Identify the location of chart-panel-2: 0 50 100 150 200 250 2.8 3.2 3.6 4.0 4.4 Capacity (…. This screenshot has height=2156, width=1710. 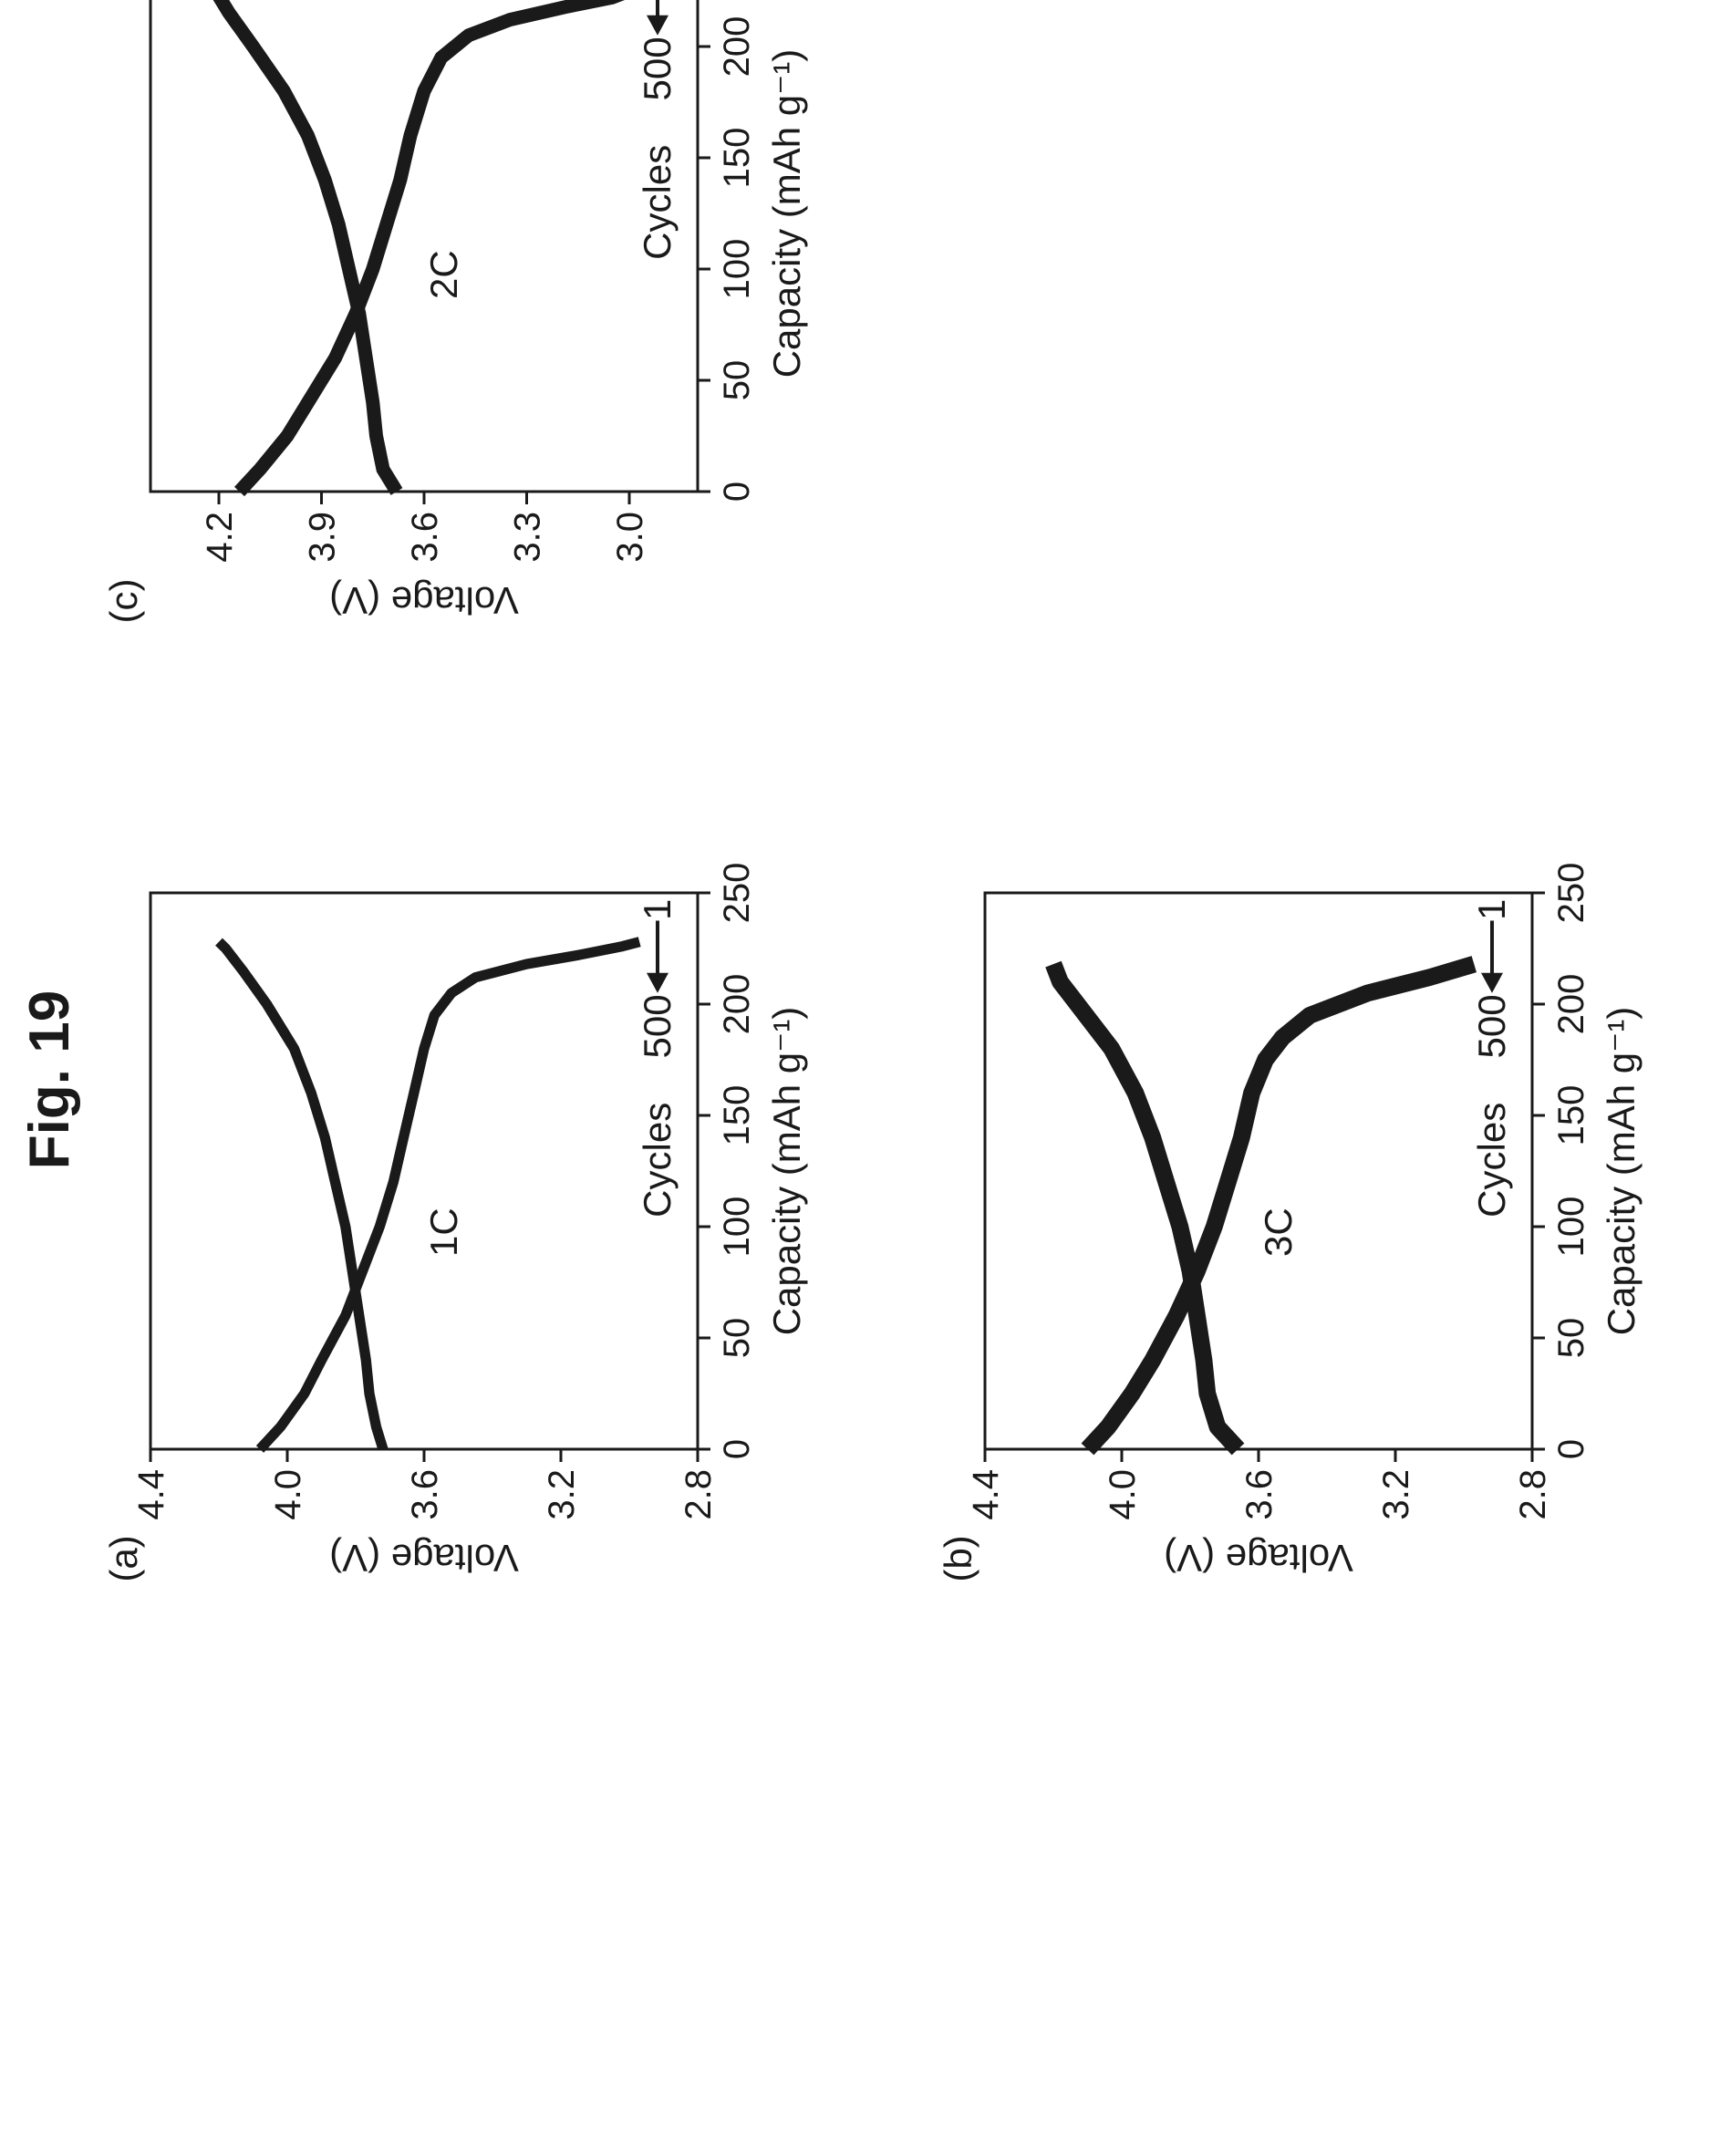
(1290, 1222).